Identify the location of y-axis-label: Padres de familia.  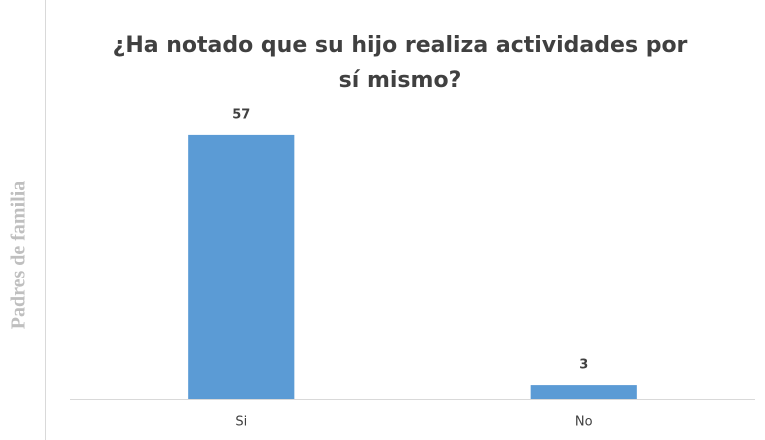
(19, 255).